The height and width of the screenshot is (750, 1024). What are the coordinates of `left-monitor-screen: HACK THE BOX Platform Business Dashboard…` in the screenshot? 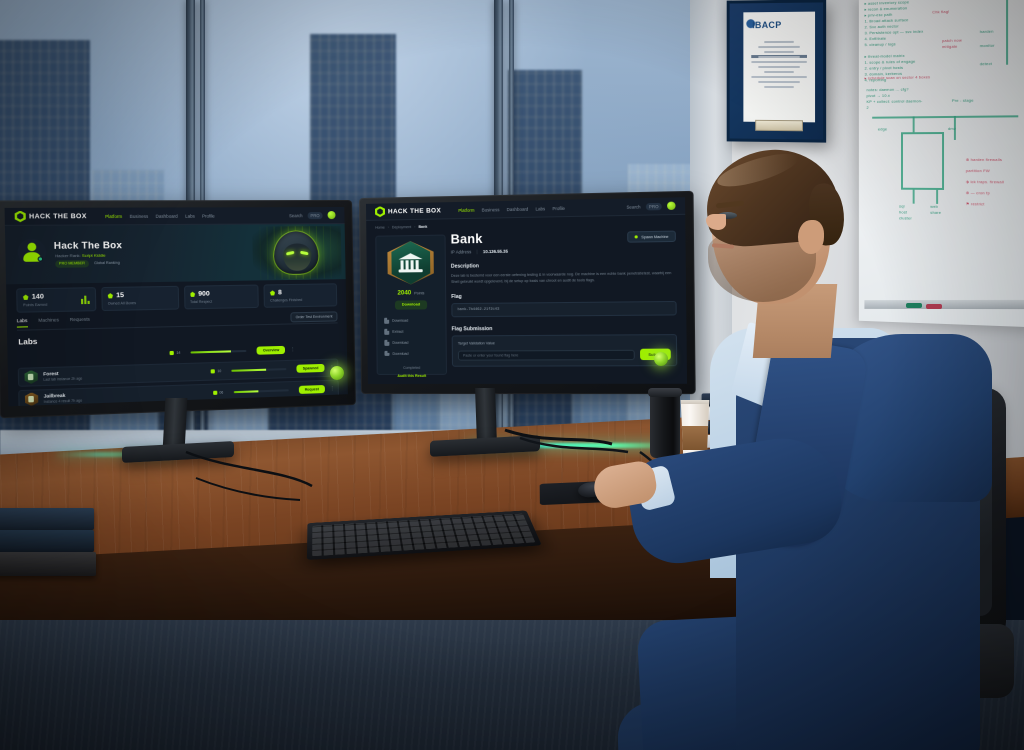 It's located at (176, 307).